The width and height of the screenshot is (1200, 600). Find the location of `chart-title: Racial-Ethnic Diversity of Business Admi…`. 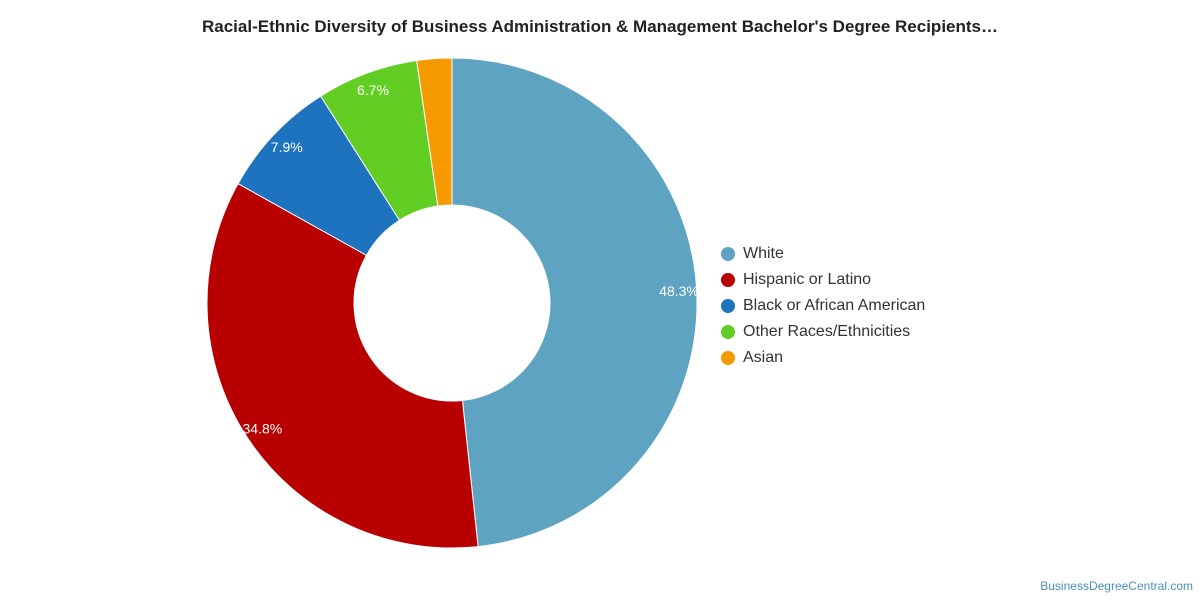

chart-title: Racial-Ethnic Diversity of Business Admi… is located at coordinates (599, 26).